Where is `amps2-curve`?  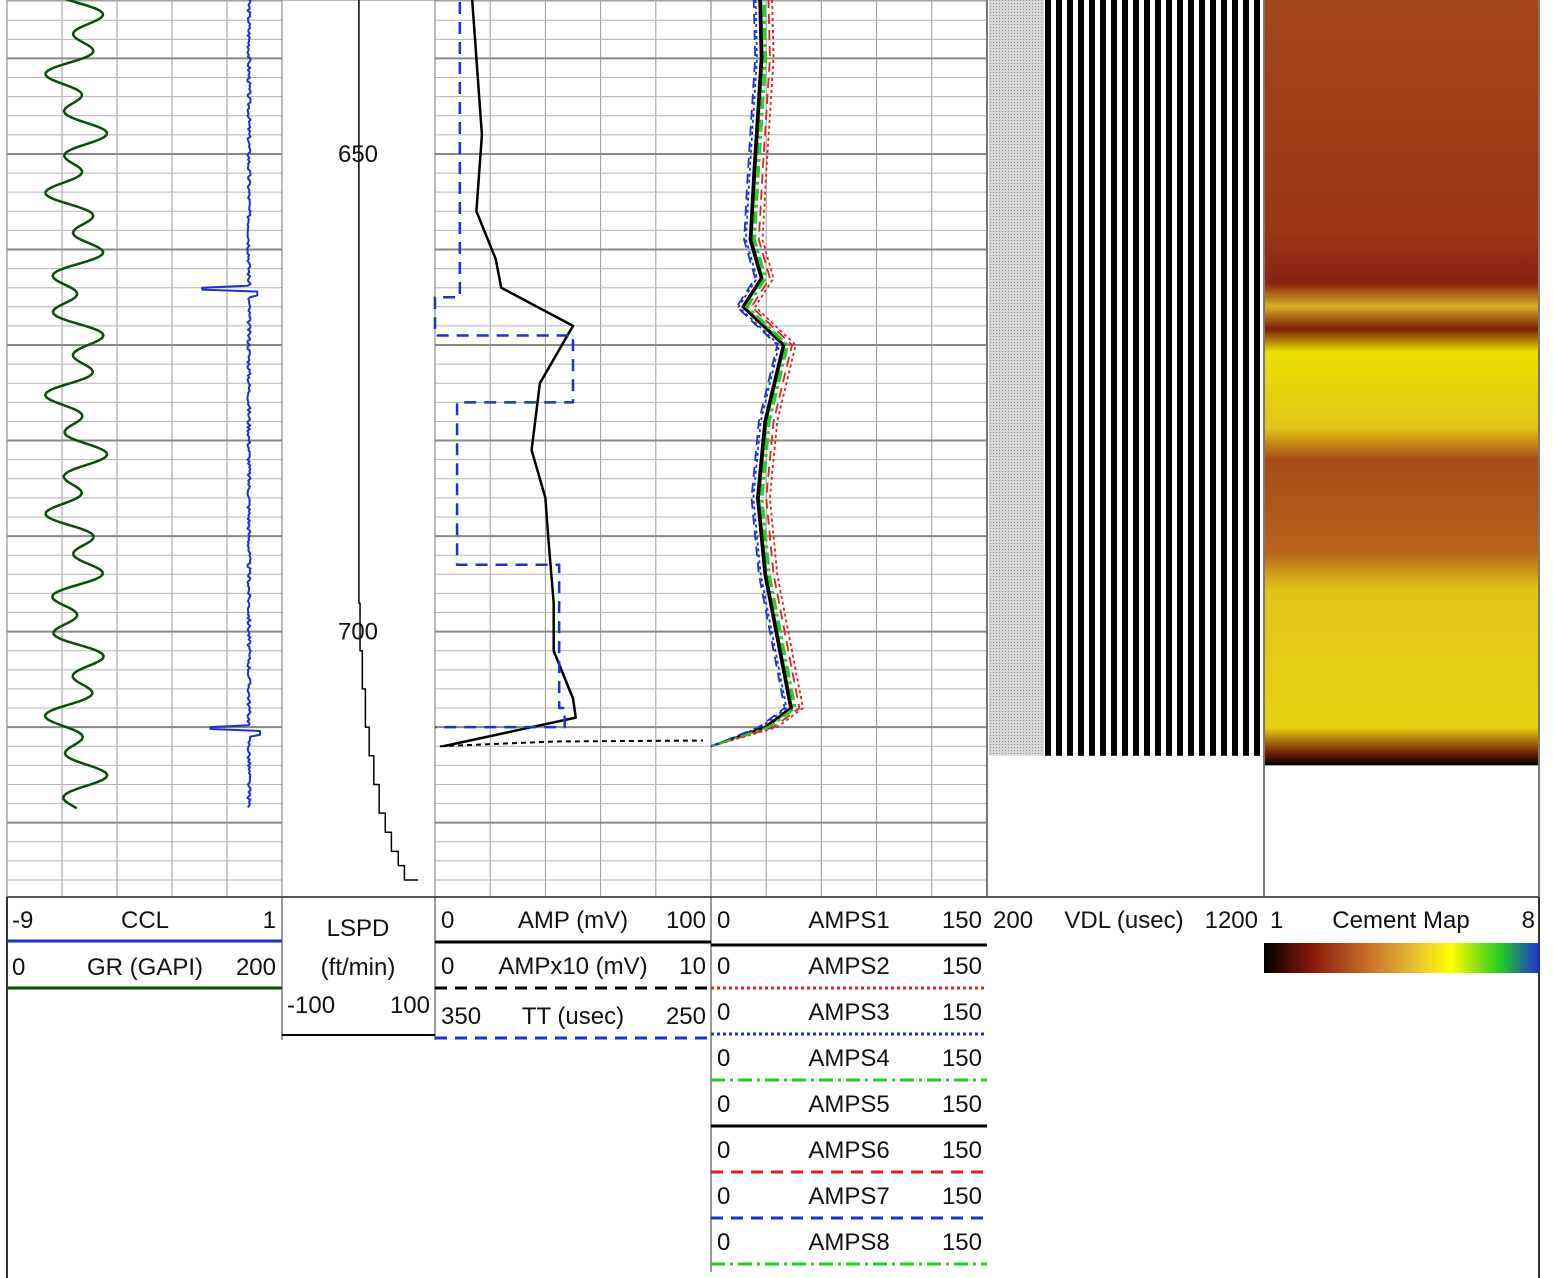
amps2-curve is located at coordinates (757, 374).